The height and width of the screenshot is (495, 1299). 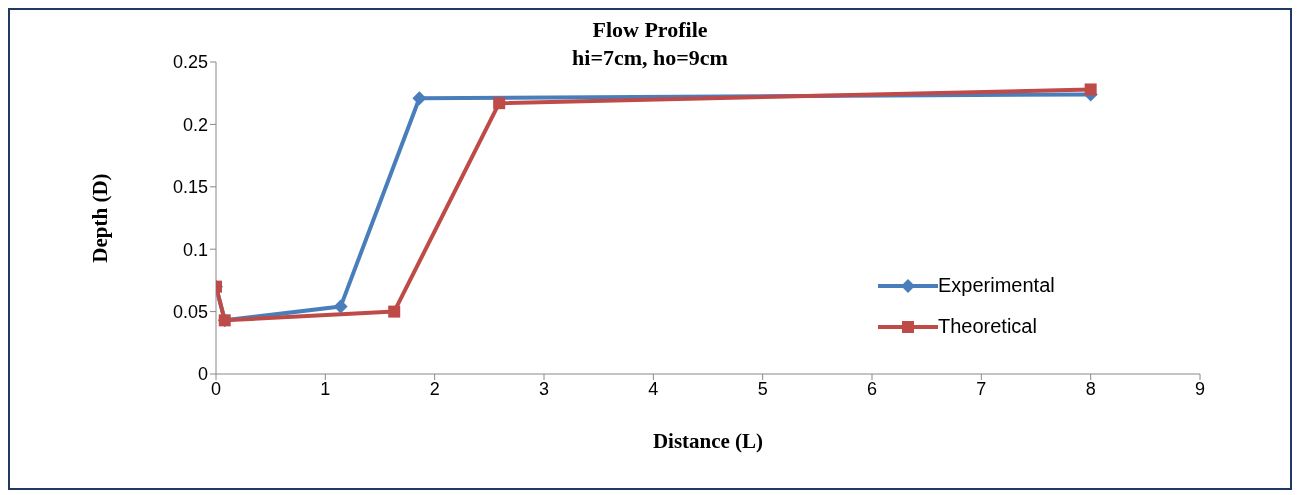 I want to click on y-tick-label: 0.15, so click(x=190, y=187).